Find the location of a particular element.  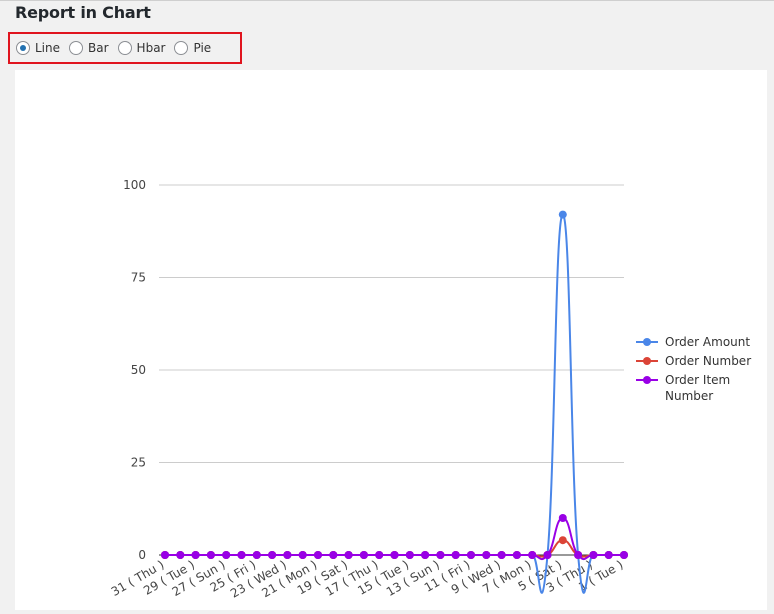

page-title: Report in Chart is located at coordinates (83, 12).